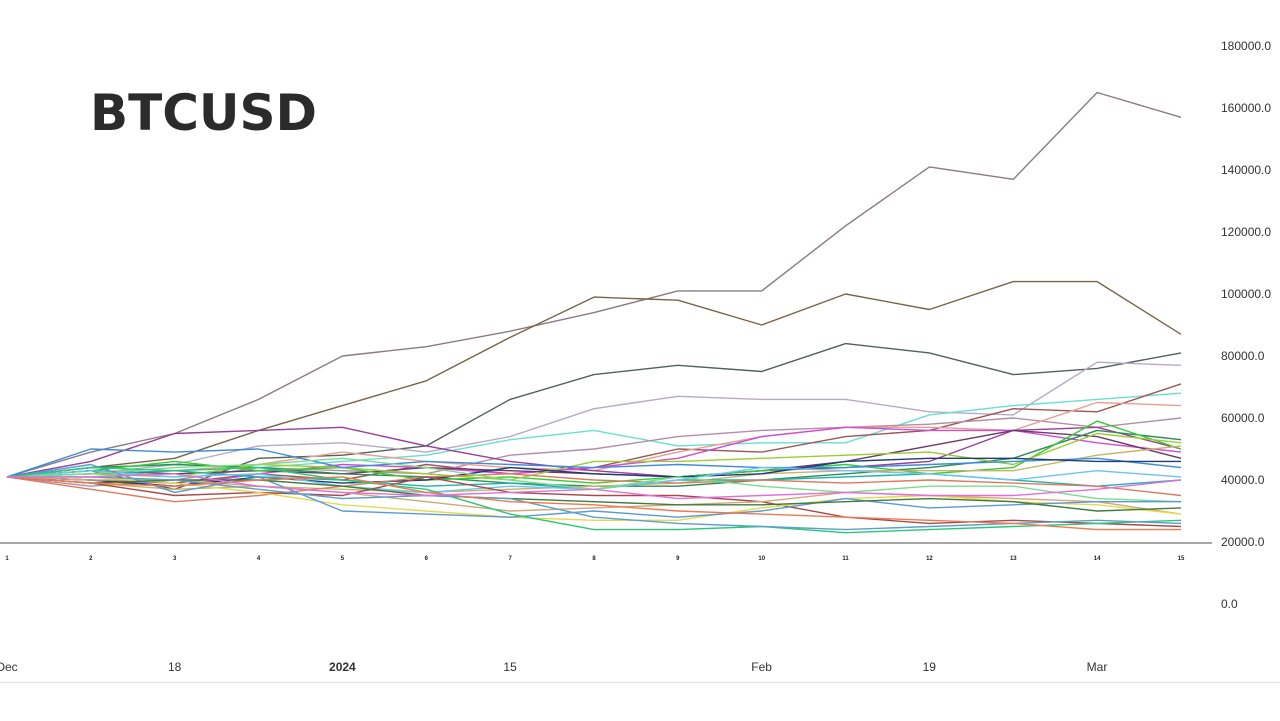  I want to click on step-tick-label: 11, so click(845, 559).